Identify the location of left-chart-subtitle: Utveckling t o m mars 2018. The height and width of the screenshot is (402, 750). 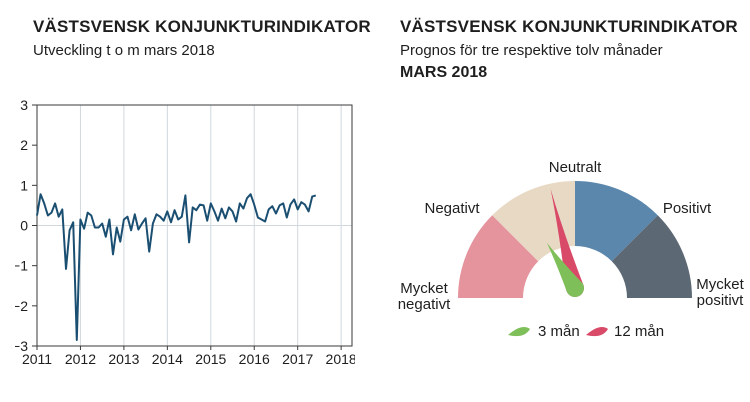
(124, 50).